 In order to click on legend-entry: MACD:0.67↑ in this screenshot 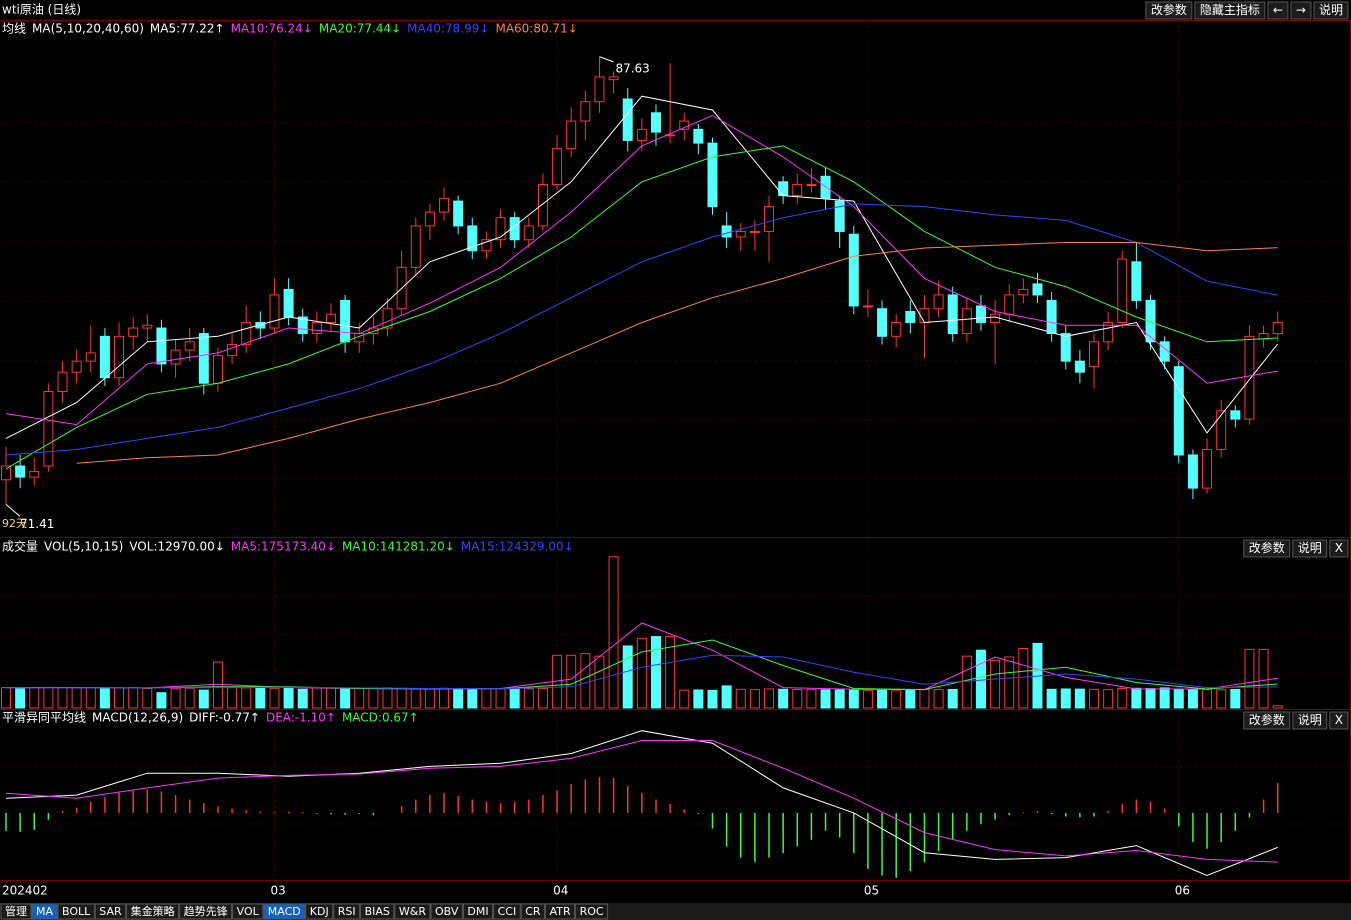, I will do `click(380, 718)`.